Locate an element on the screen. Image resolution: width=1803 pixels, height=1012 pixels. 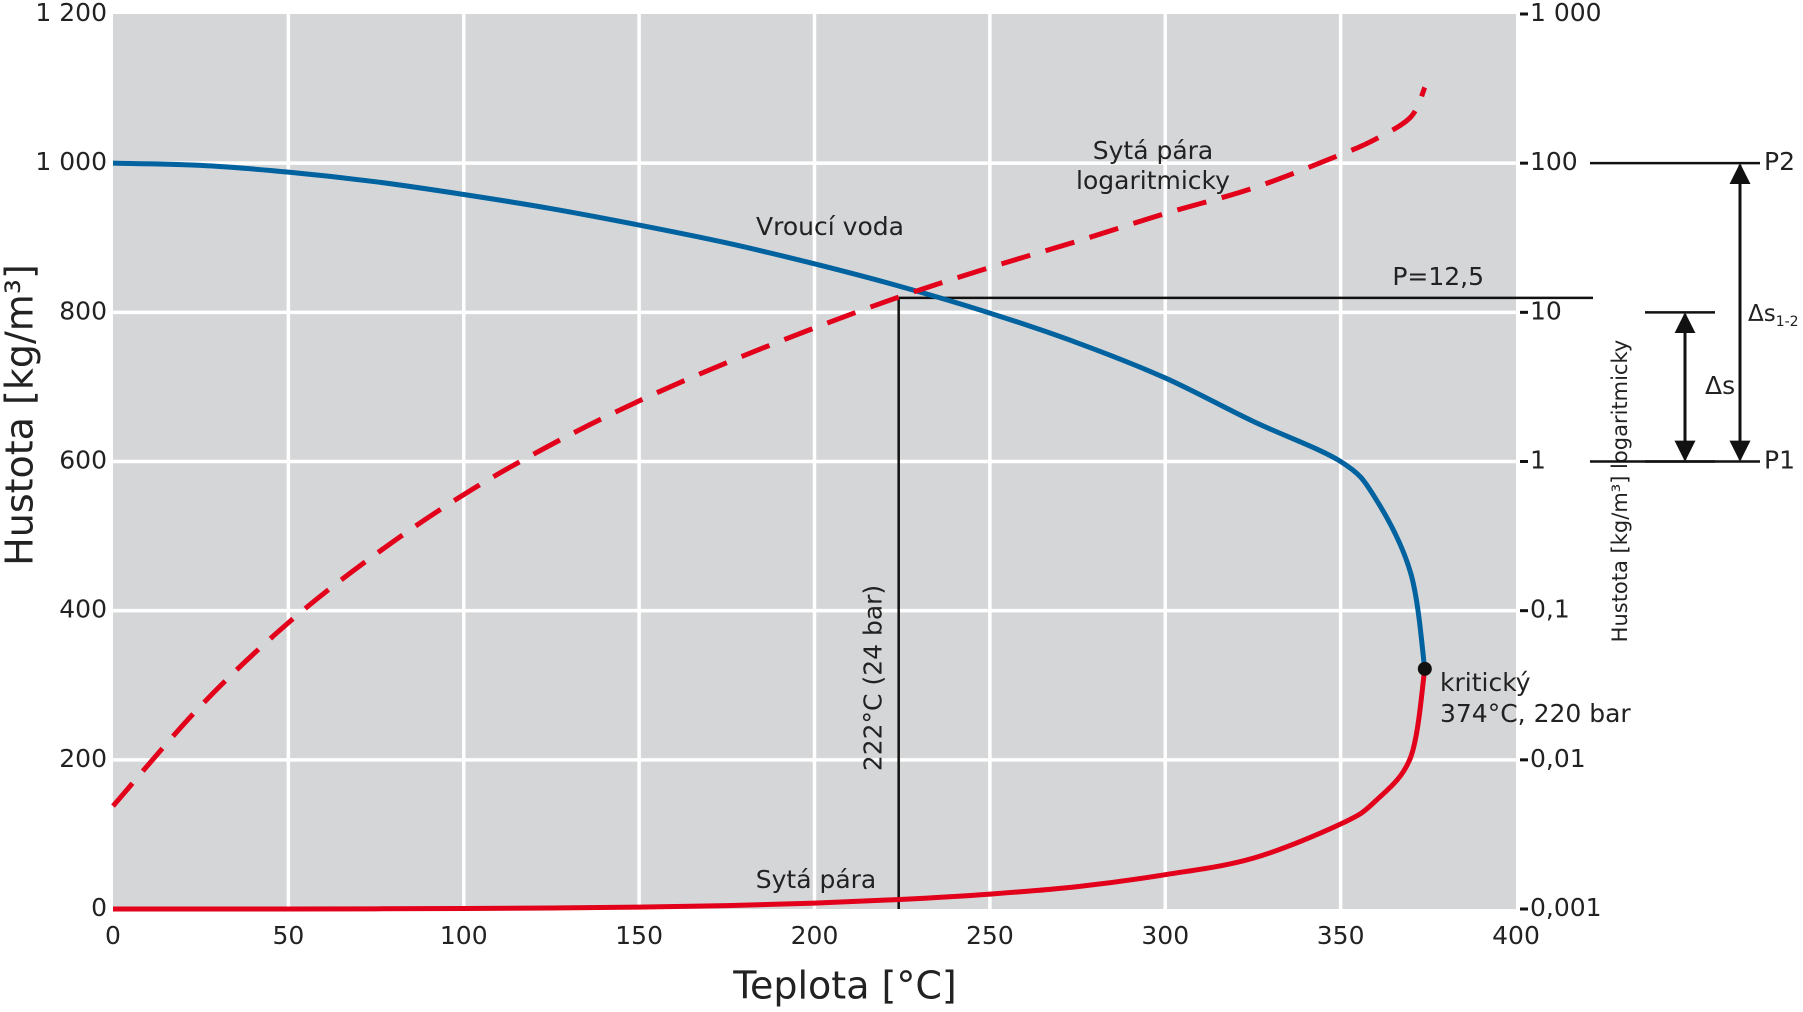
x-tick-label: 350 is located at coordinates (1341, 935).